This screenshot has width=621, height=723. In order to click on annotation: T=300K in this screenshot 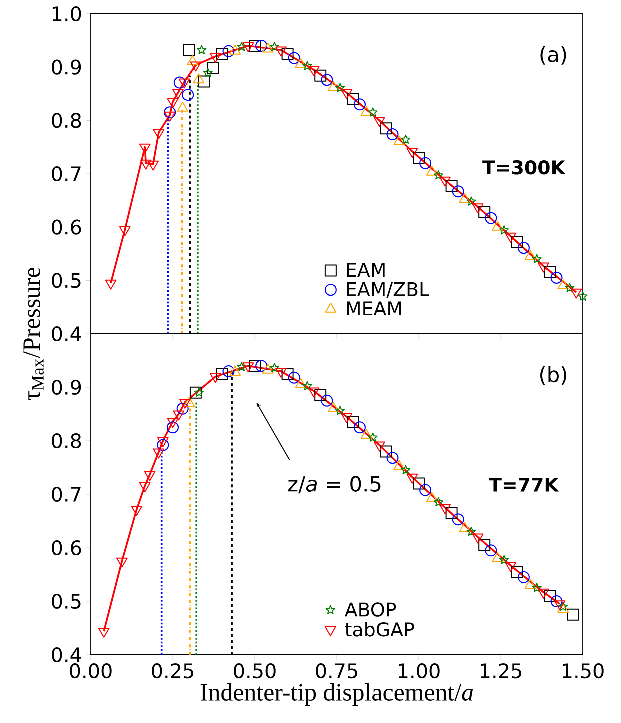, I will do `click(524, 167)`.